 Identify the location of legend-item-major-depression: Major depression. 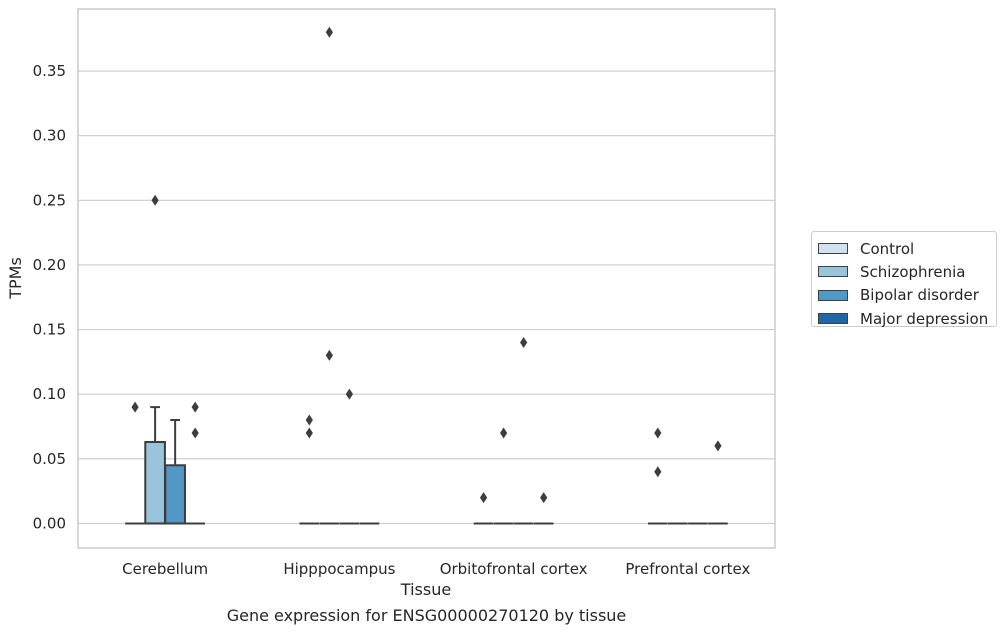
(907, 318).